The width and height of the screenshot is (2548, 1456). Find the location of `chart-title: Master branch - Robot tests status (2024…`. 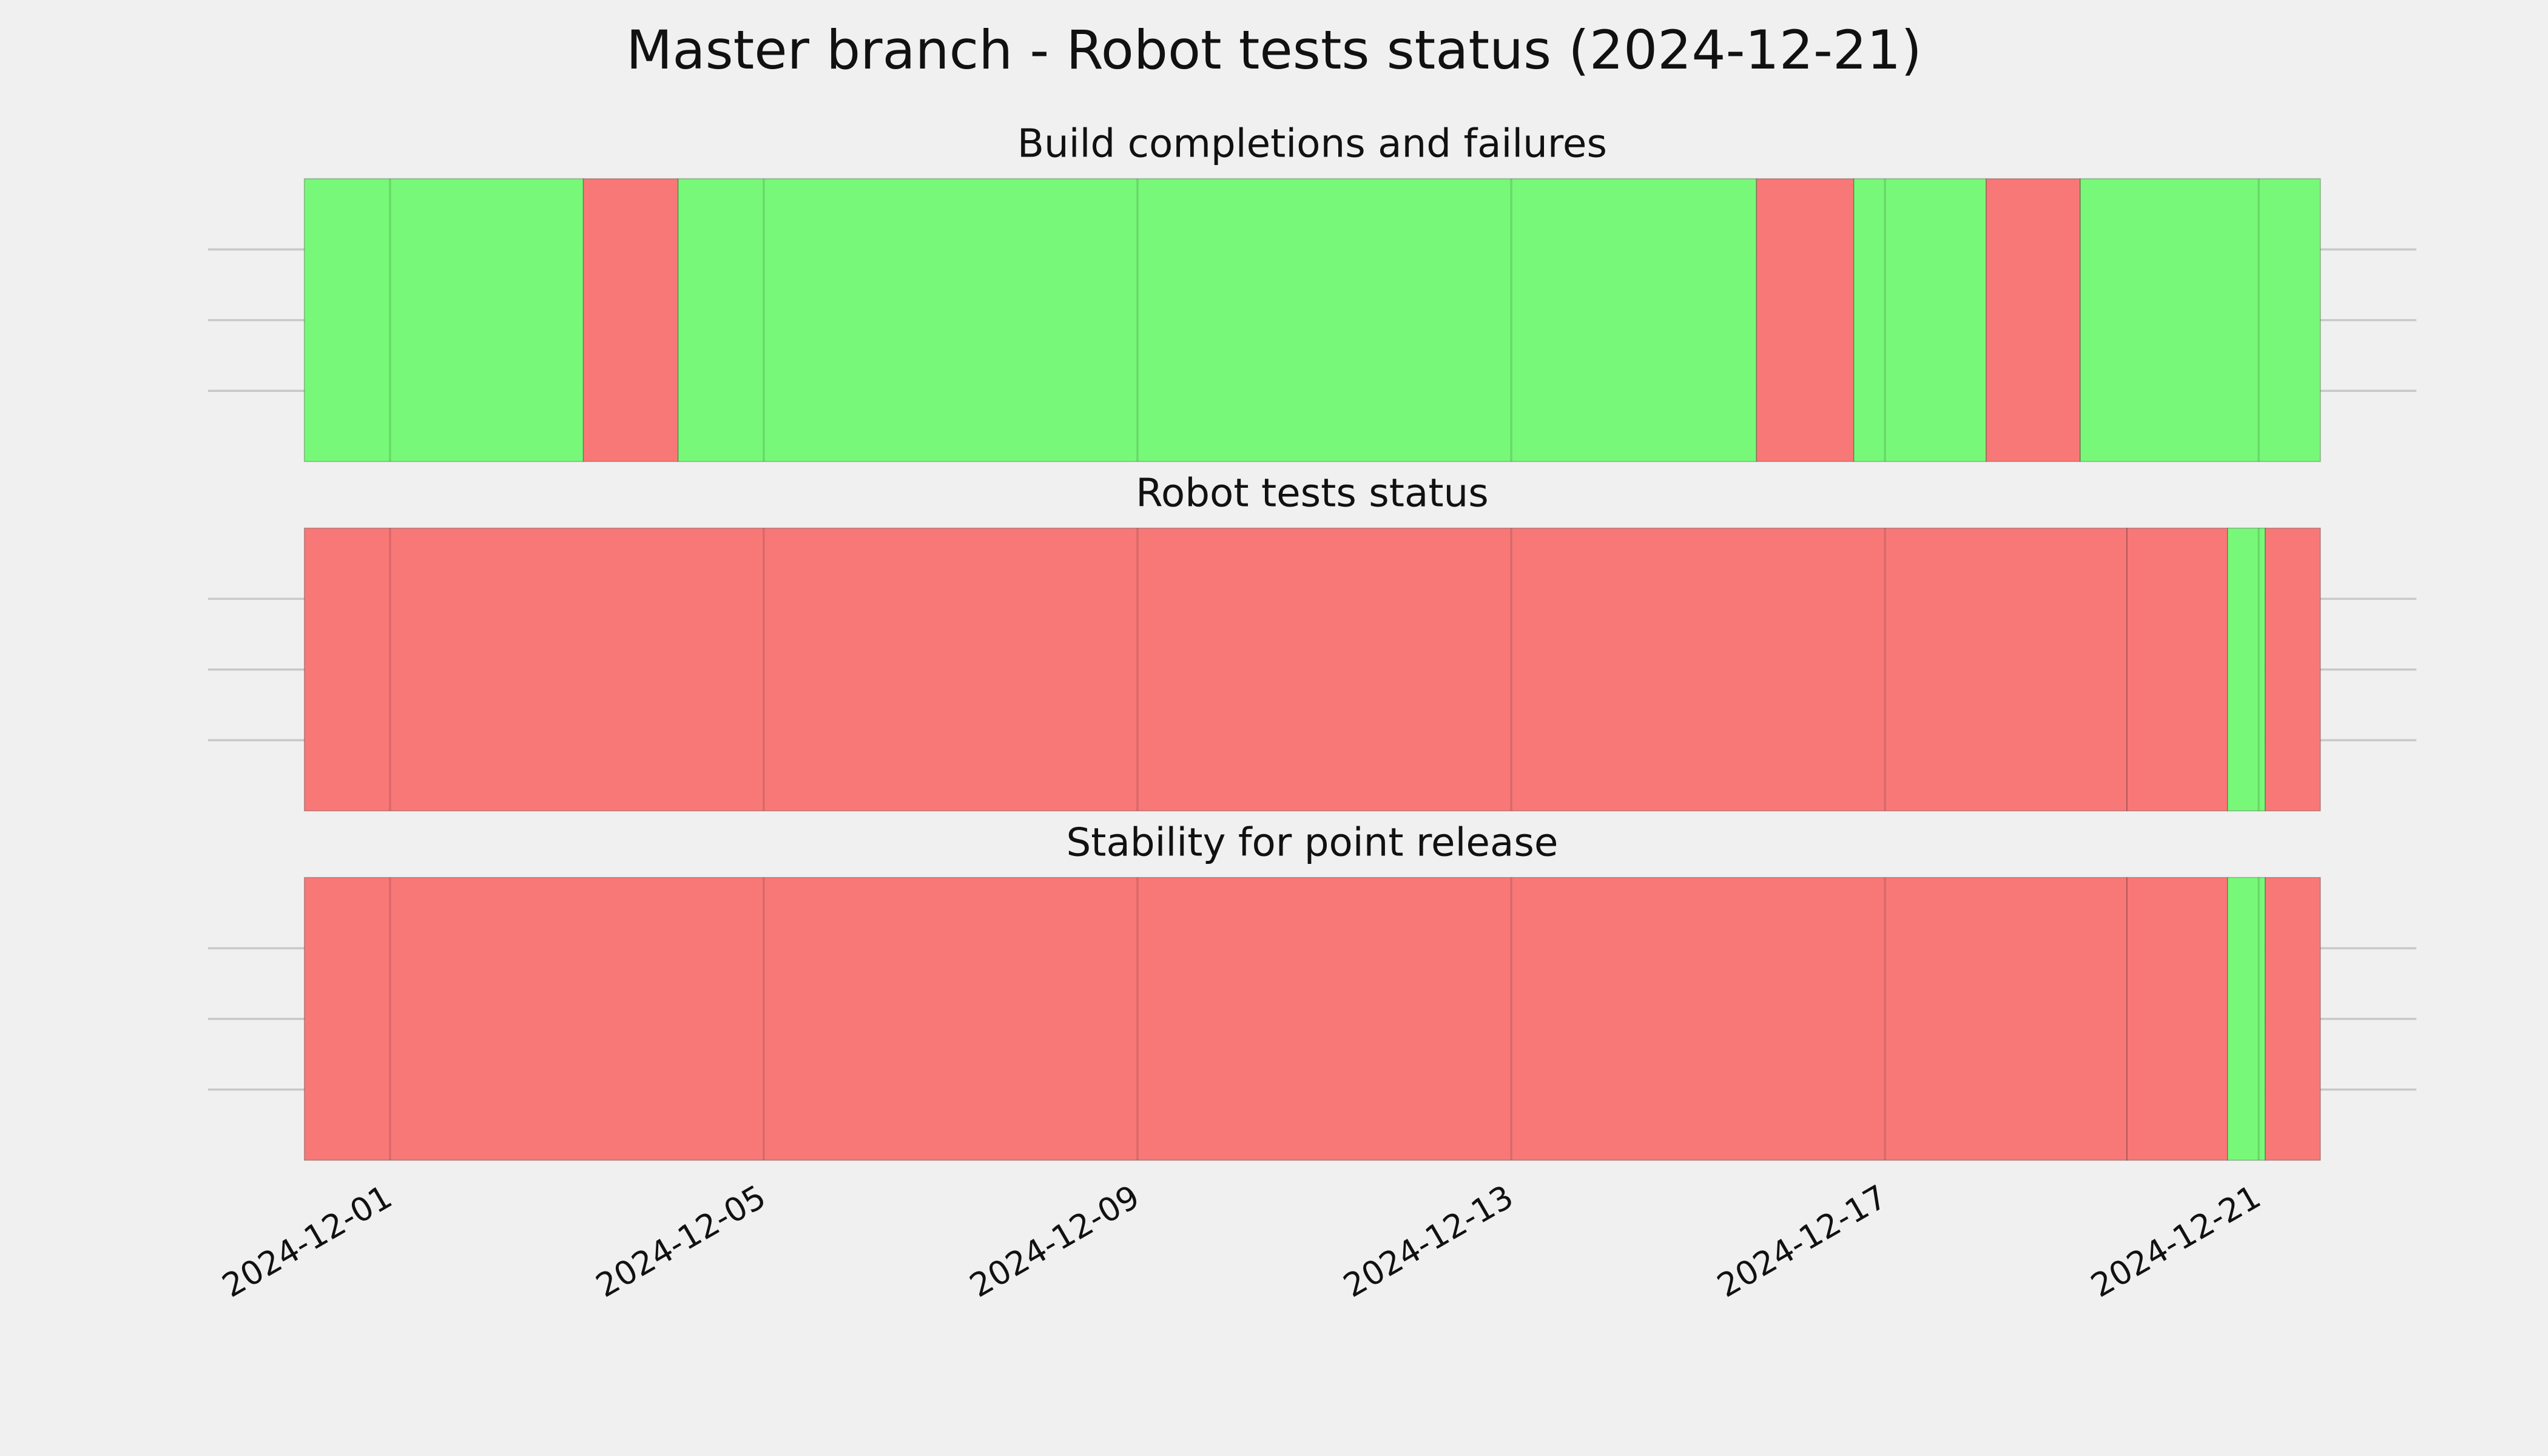

chart-title: Master branch - Robot tests status (2024… is located at coordinates (1274, 50).